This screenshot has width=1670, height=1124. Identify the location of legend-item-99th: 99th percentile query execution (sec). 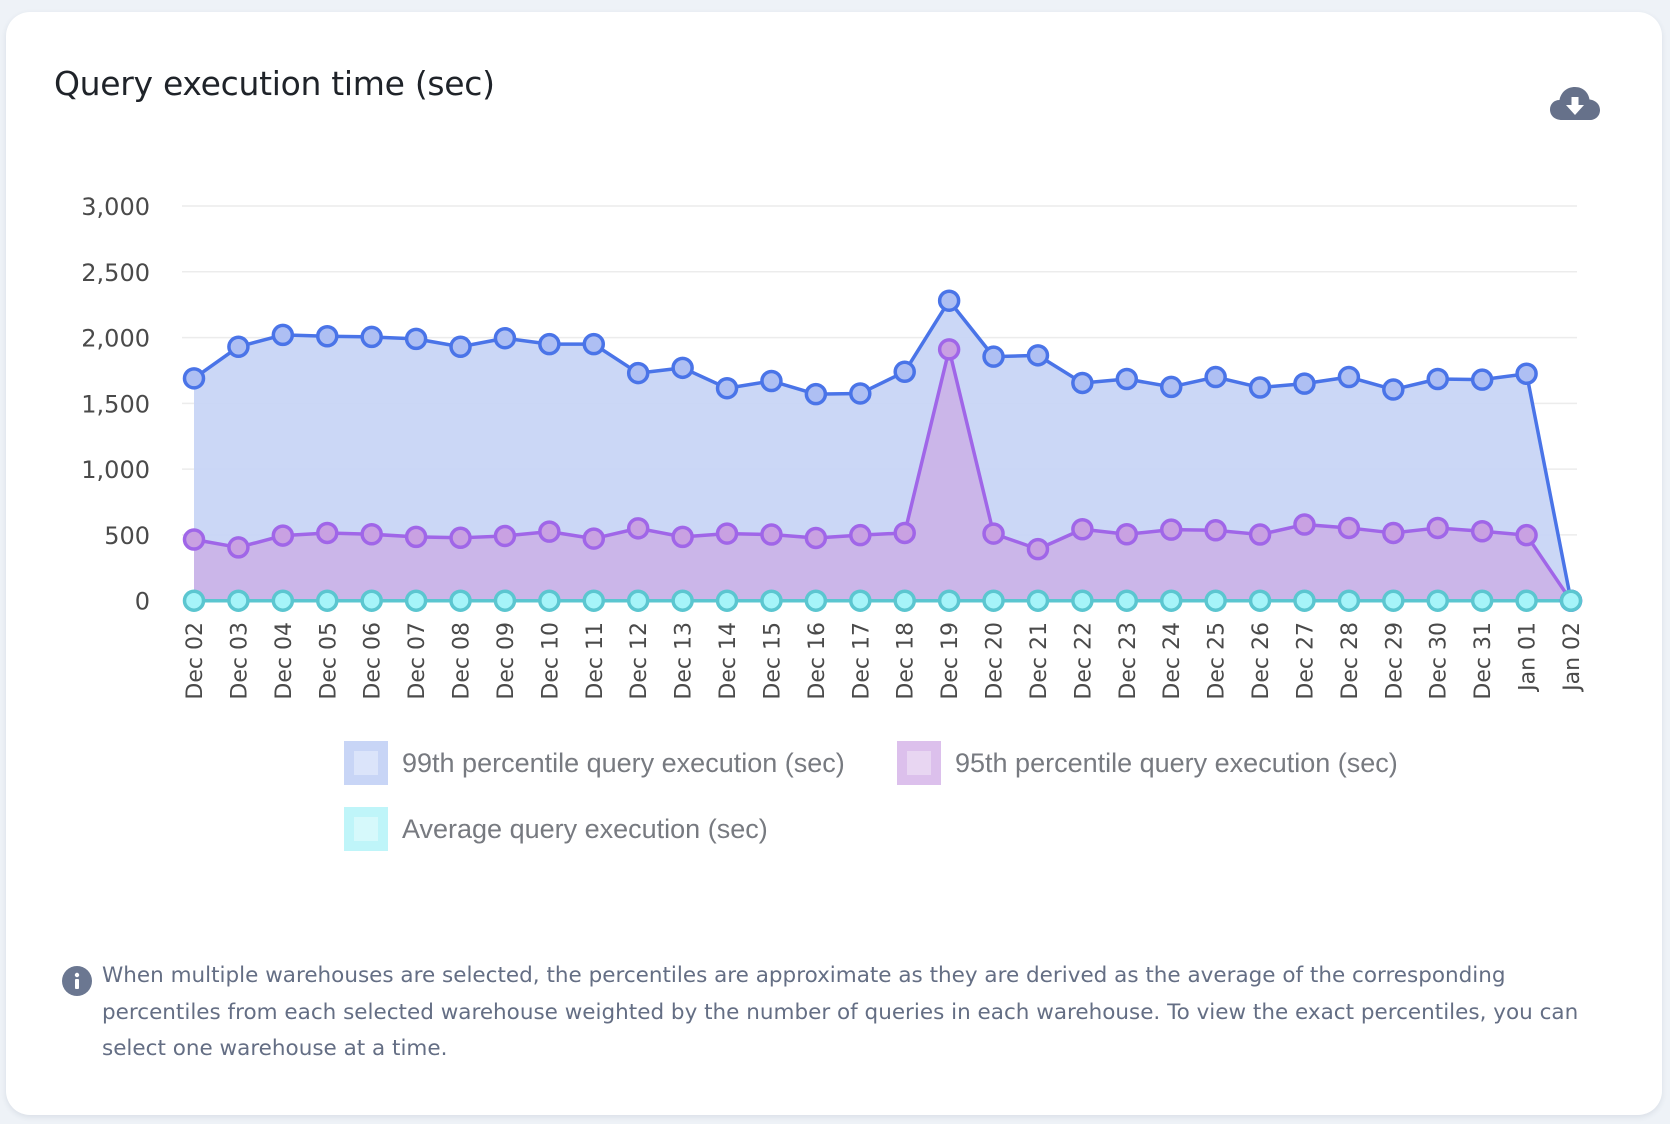
(594, 763).